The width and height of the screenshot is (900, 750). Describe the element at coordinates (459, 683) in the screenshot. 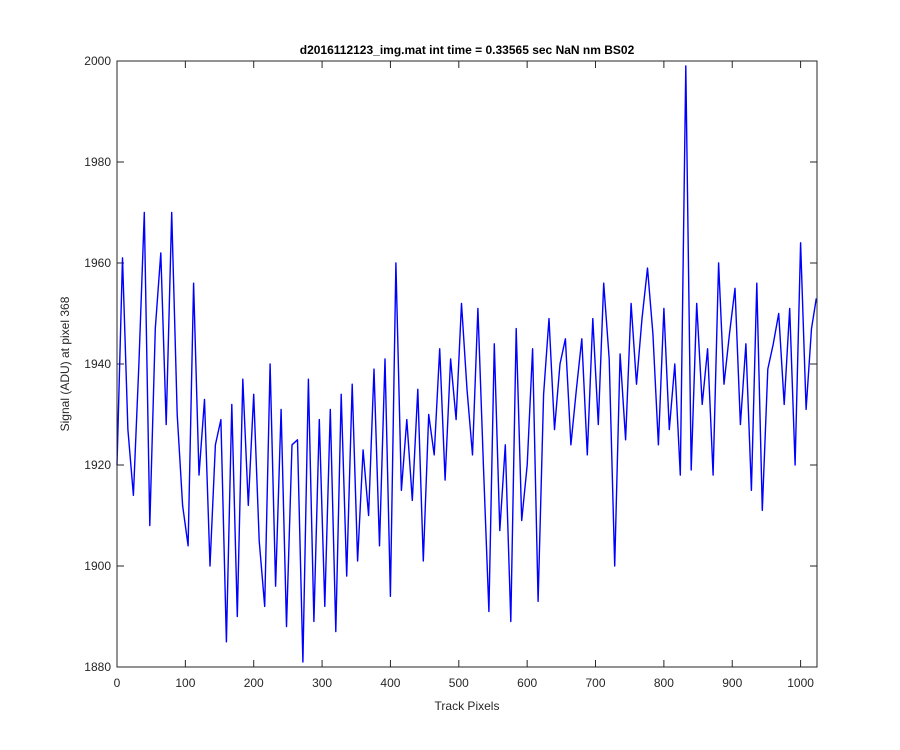

I see `x-tick-label: 500` at that location.